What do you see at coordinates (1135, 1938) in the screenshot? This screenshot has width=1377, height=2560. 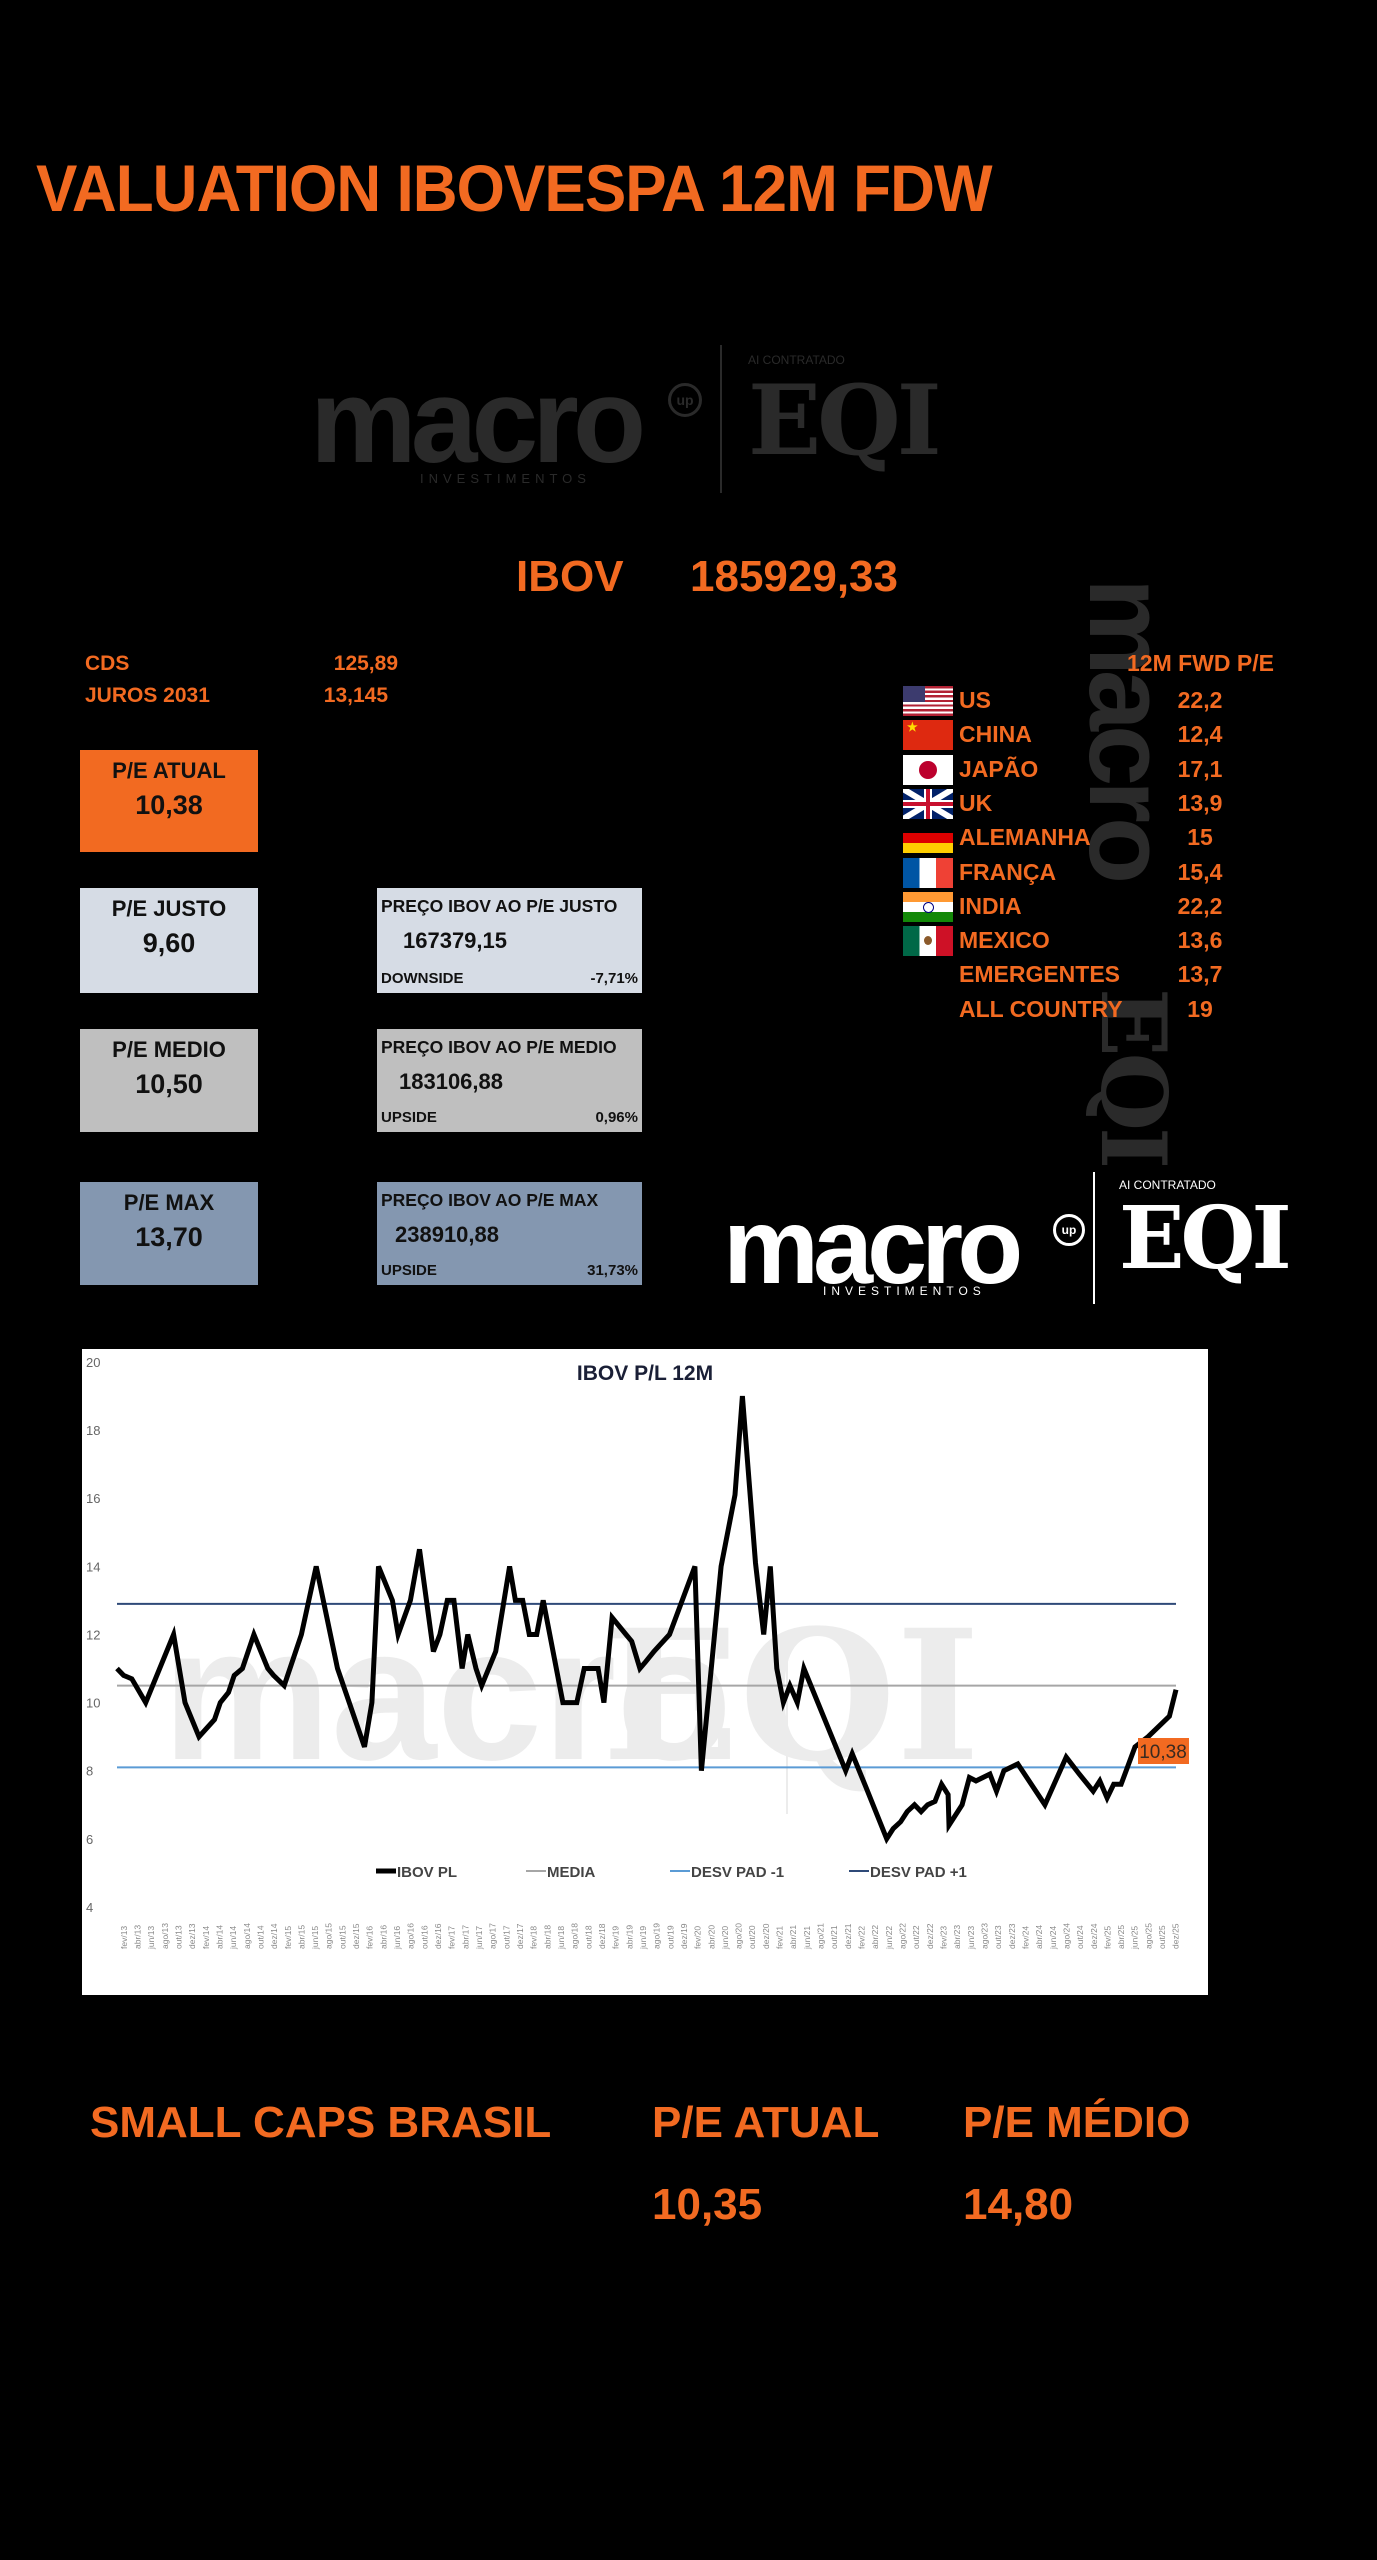 I see `x-tick-label: jun/25` at bounding box center [1135, 1938].